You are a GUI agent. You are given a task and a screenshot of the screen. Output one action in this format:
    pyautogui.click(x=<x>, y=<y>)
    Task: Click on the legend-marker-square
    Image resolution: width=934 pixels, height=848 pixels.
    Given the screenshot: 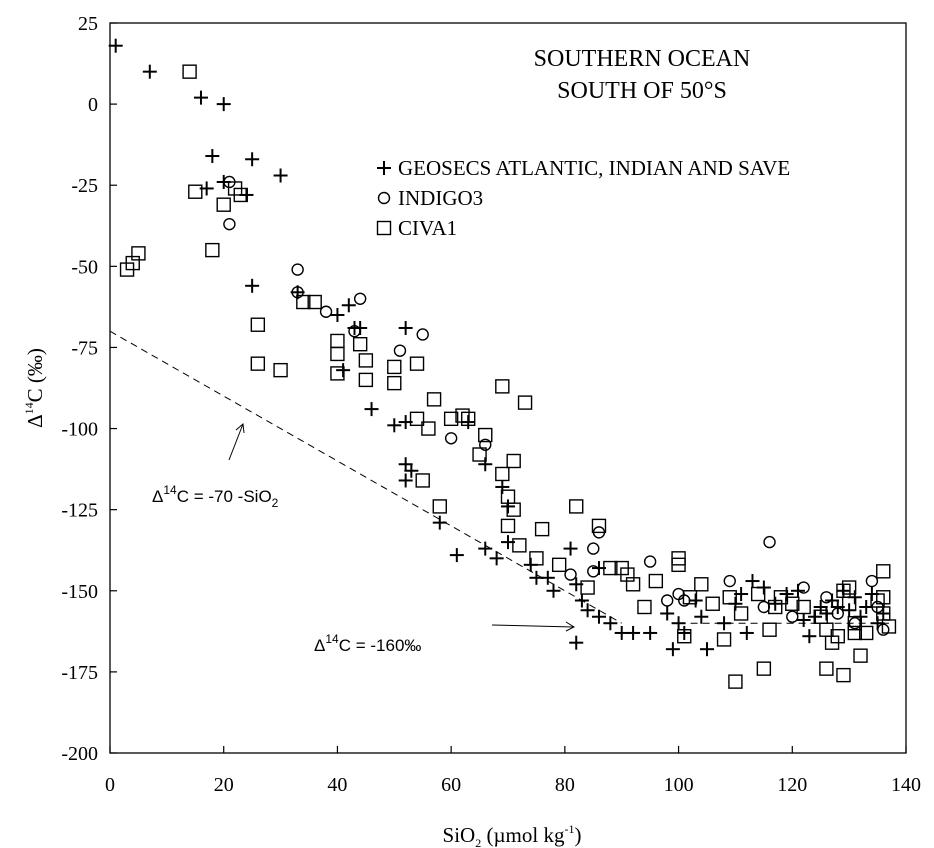 What is the action you would take?
    pyautogui.click(x=384, y=228)
    